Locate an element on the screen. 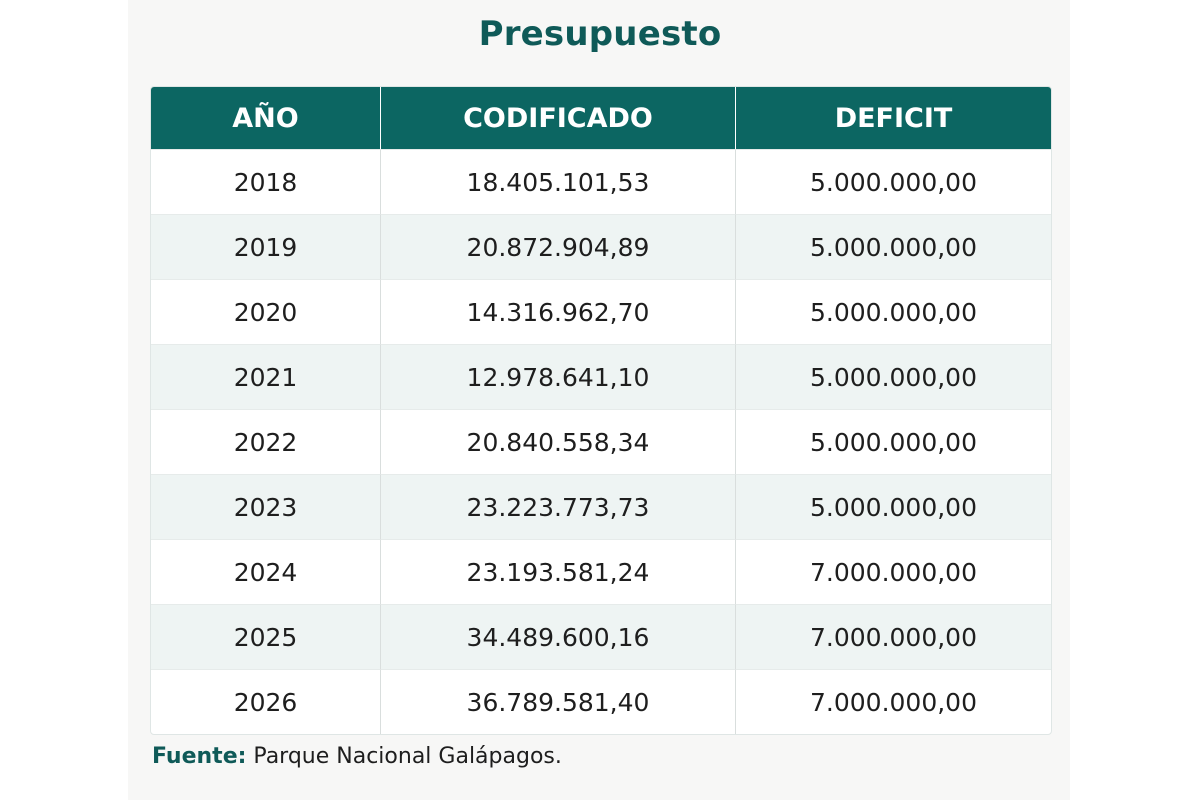  cell-codificado: 23.223.773,73 is located at coordinates (557, 506).